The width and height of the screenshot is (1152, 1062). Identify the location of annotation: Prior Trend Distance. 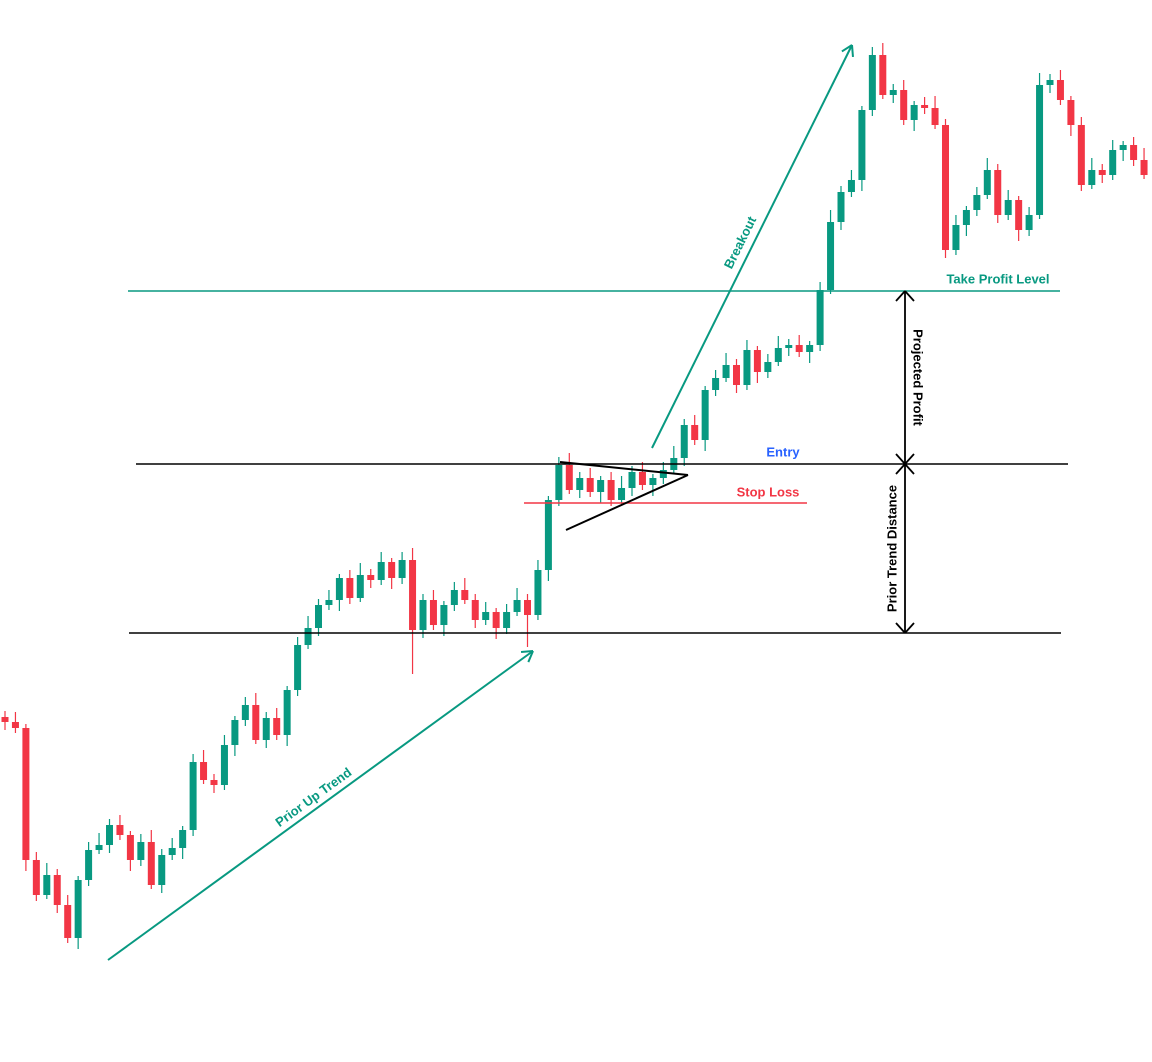
(891, 548).